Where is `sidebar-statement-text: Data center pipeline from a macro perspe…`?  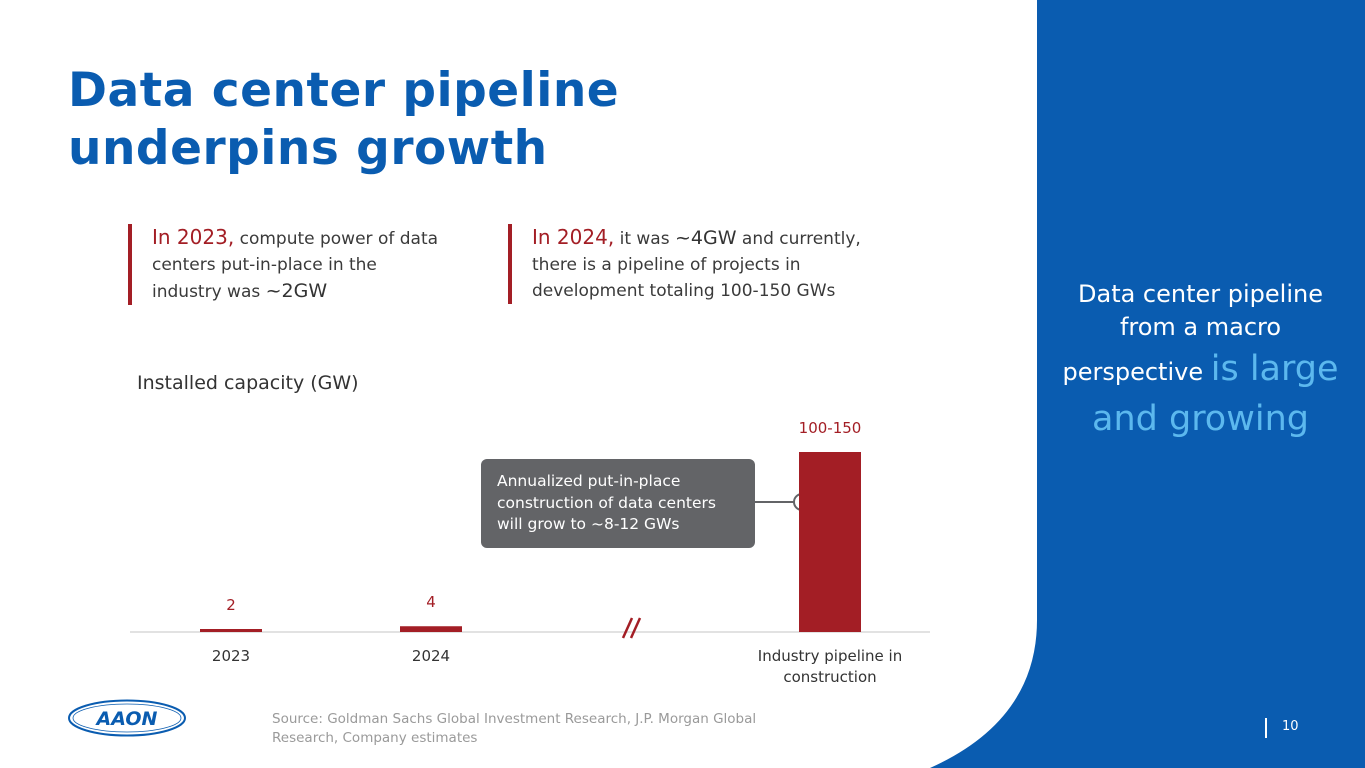
sidebar-statement-text: Data center pipeline from a macro perspe… is located at coordinates (1192, 333).